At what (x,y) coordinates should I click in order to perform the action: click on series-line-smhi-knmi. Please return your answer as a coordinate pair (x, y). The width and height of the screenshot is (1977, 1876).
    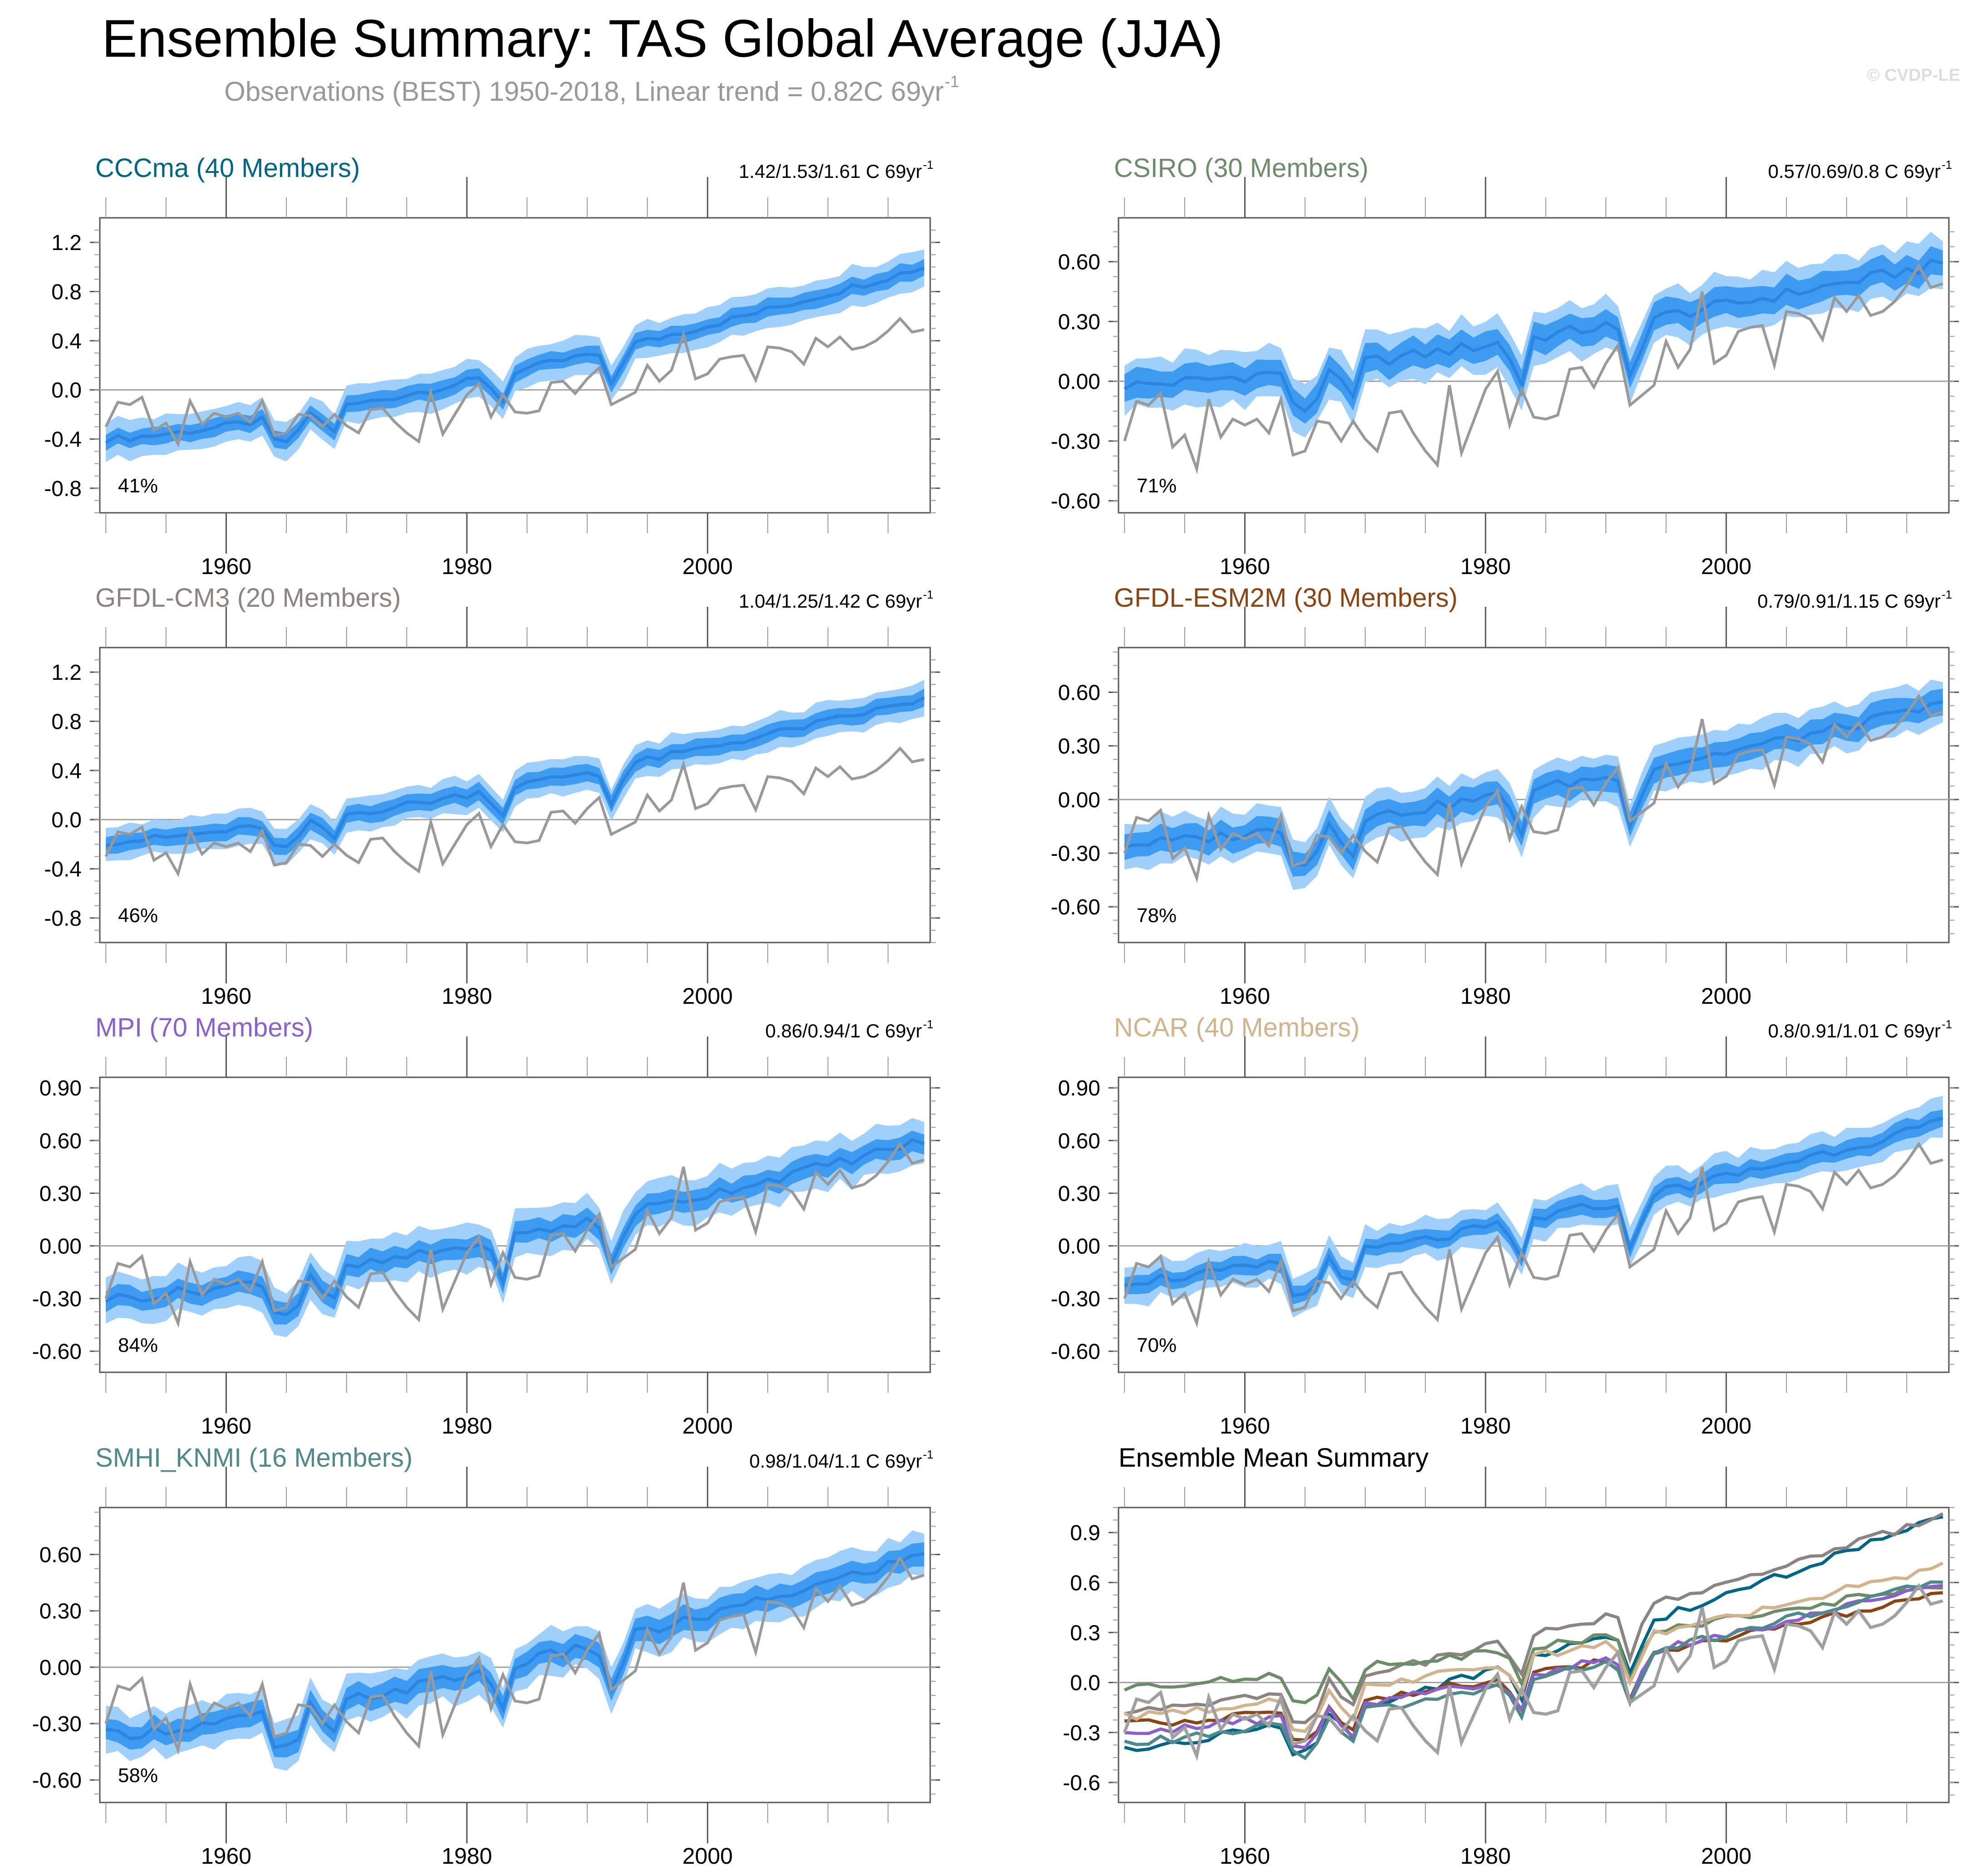
    Looking at the image, I should click on (1534, 1670).